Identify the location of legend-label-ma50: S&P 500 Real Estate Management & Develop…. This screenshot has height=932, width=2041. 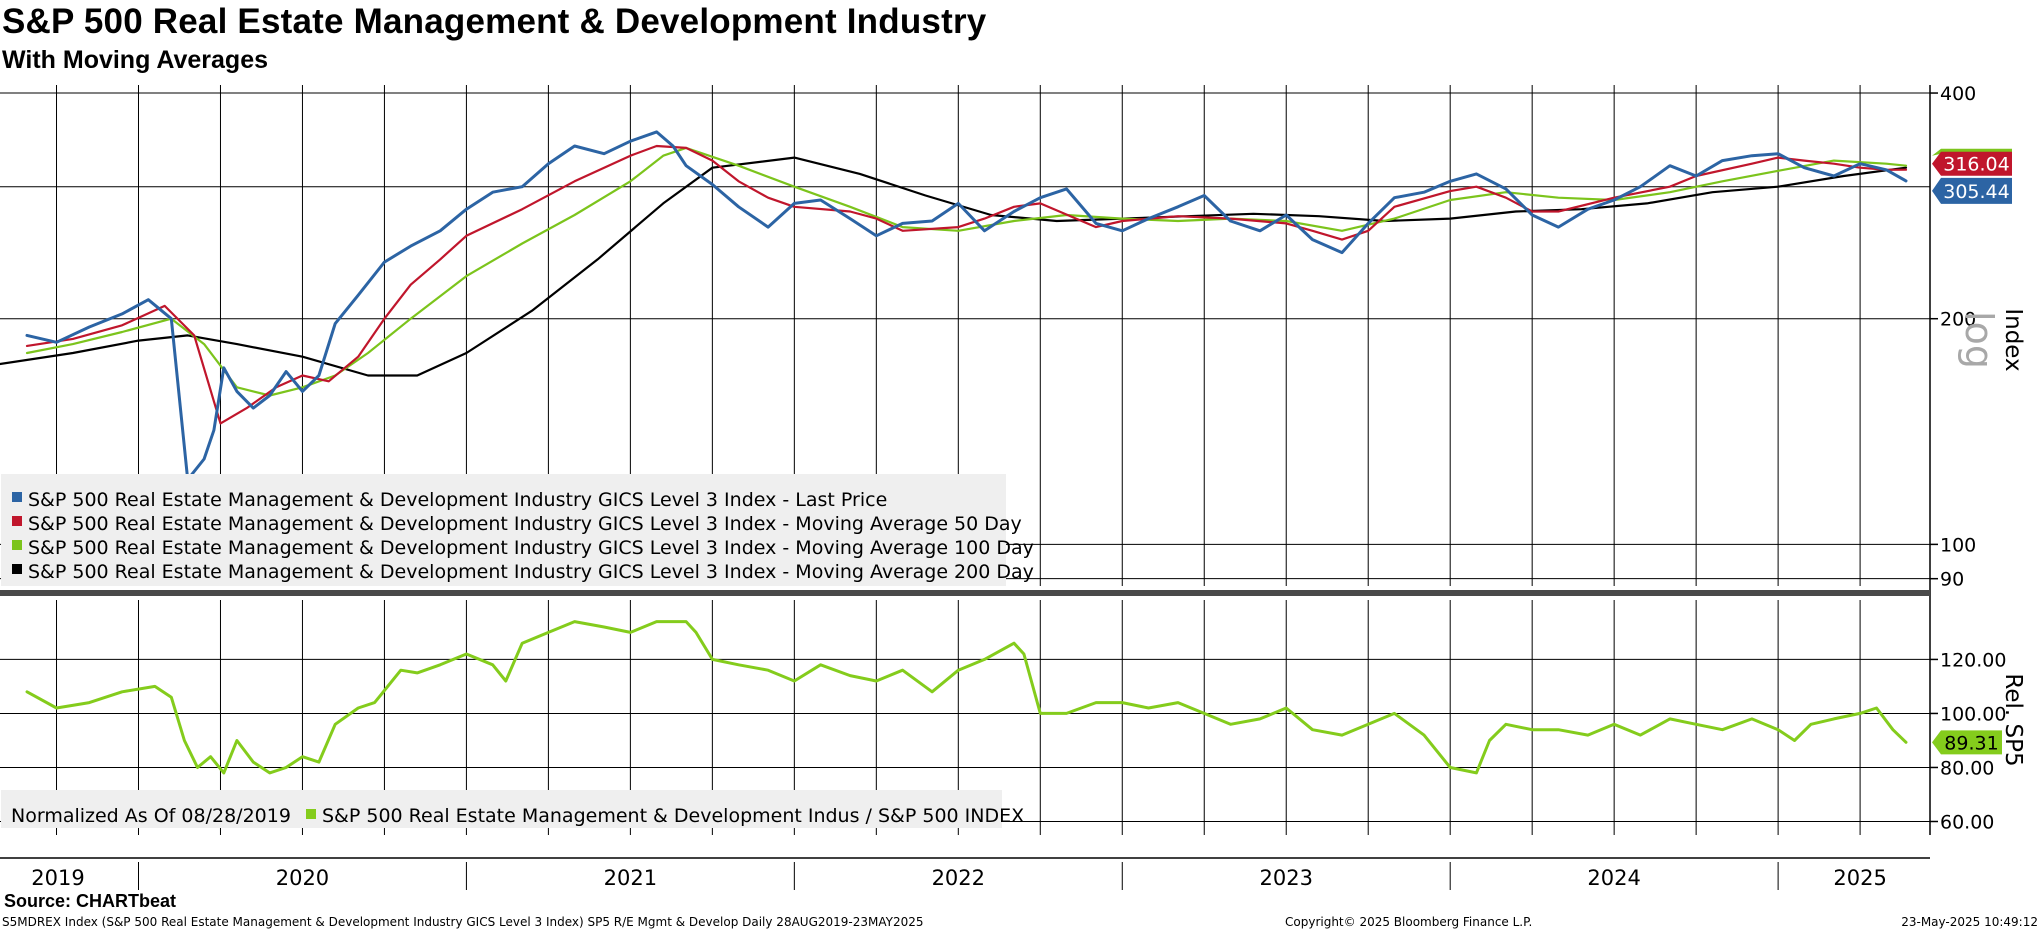
(525, 524).